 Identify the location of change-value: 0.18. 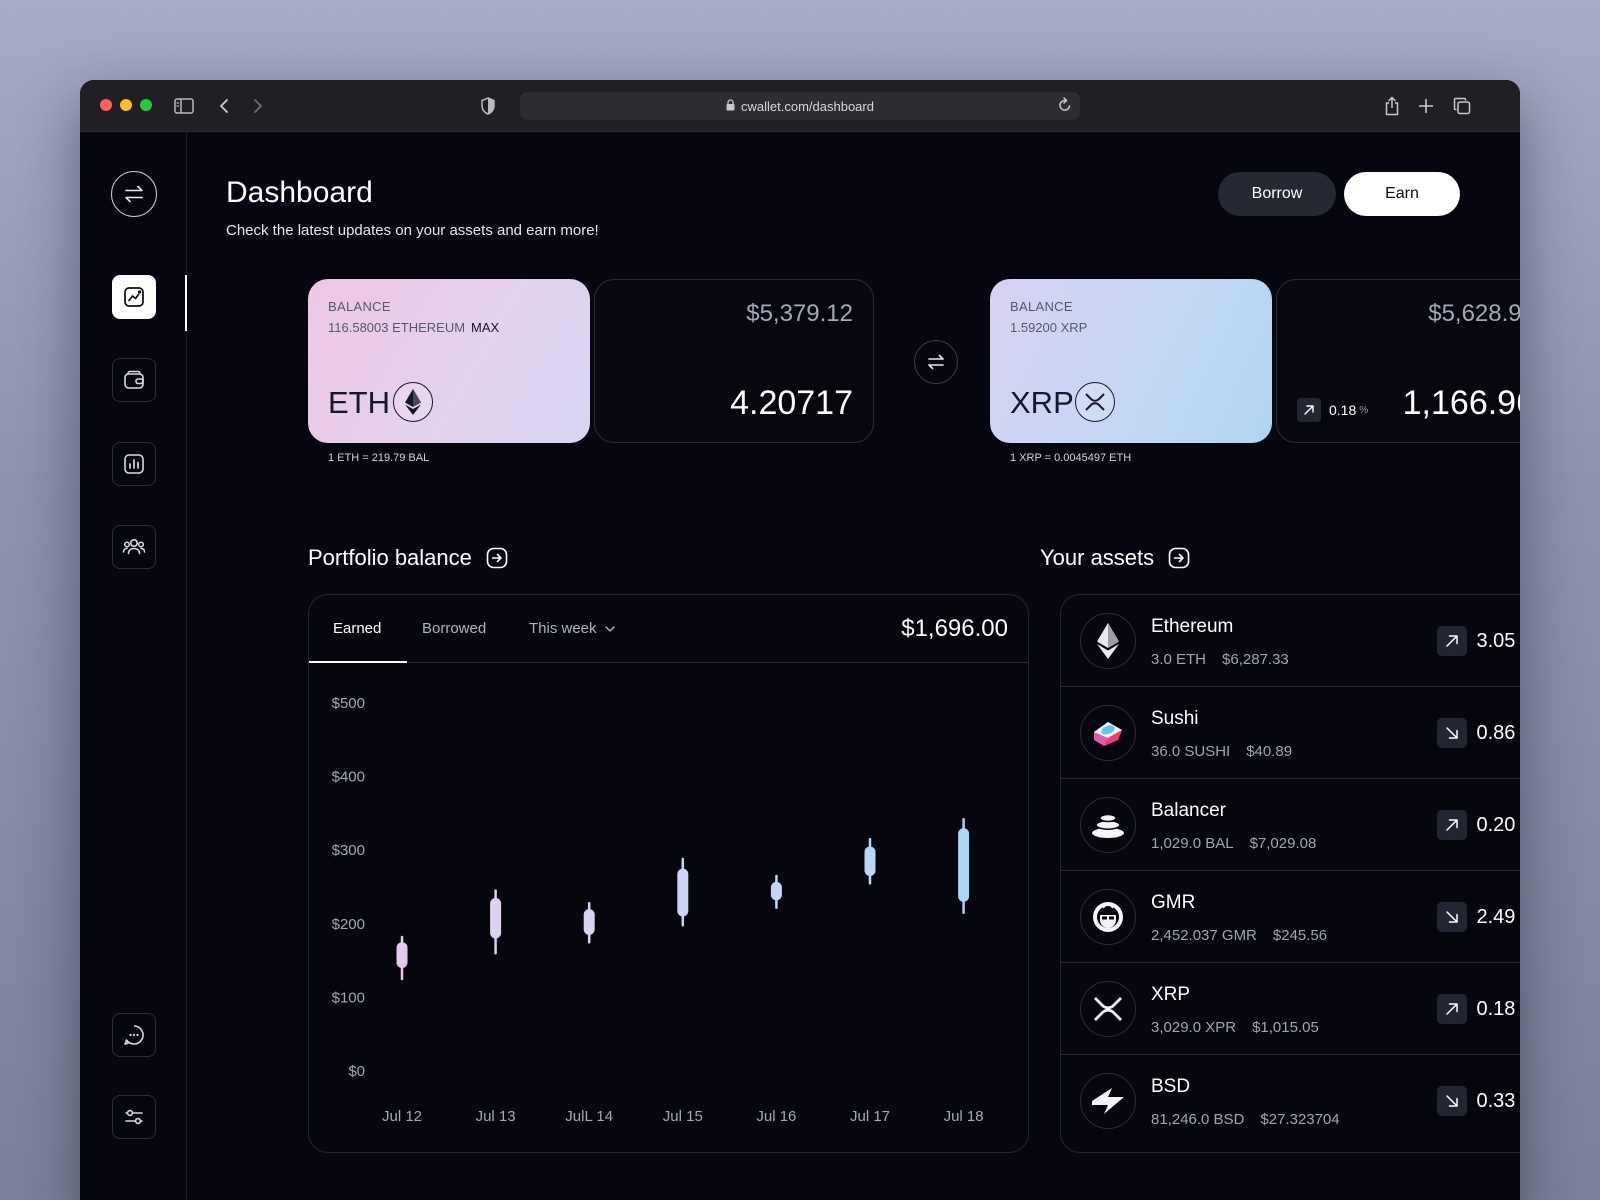
(1343, 410).